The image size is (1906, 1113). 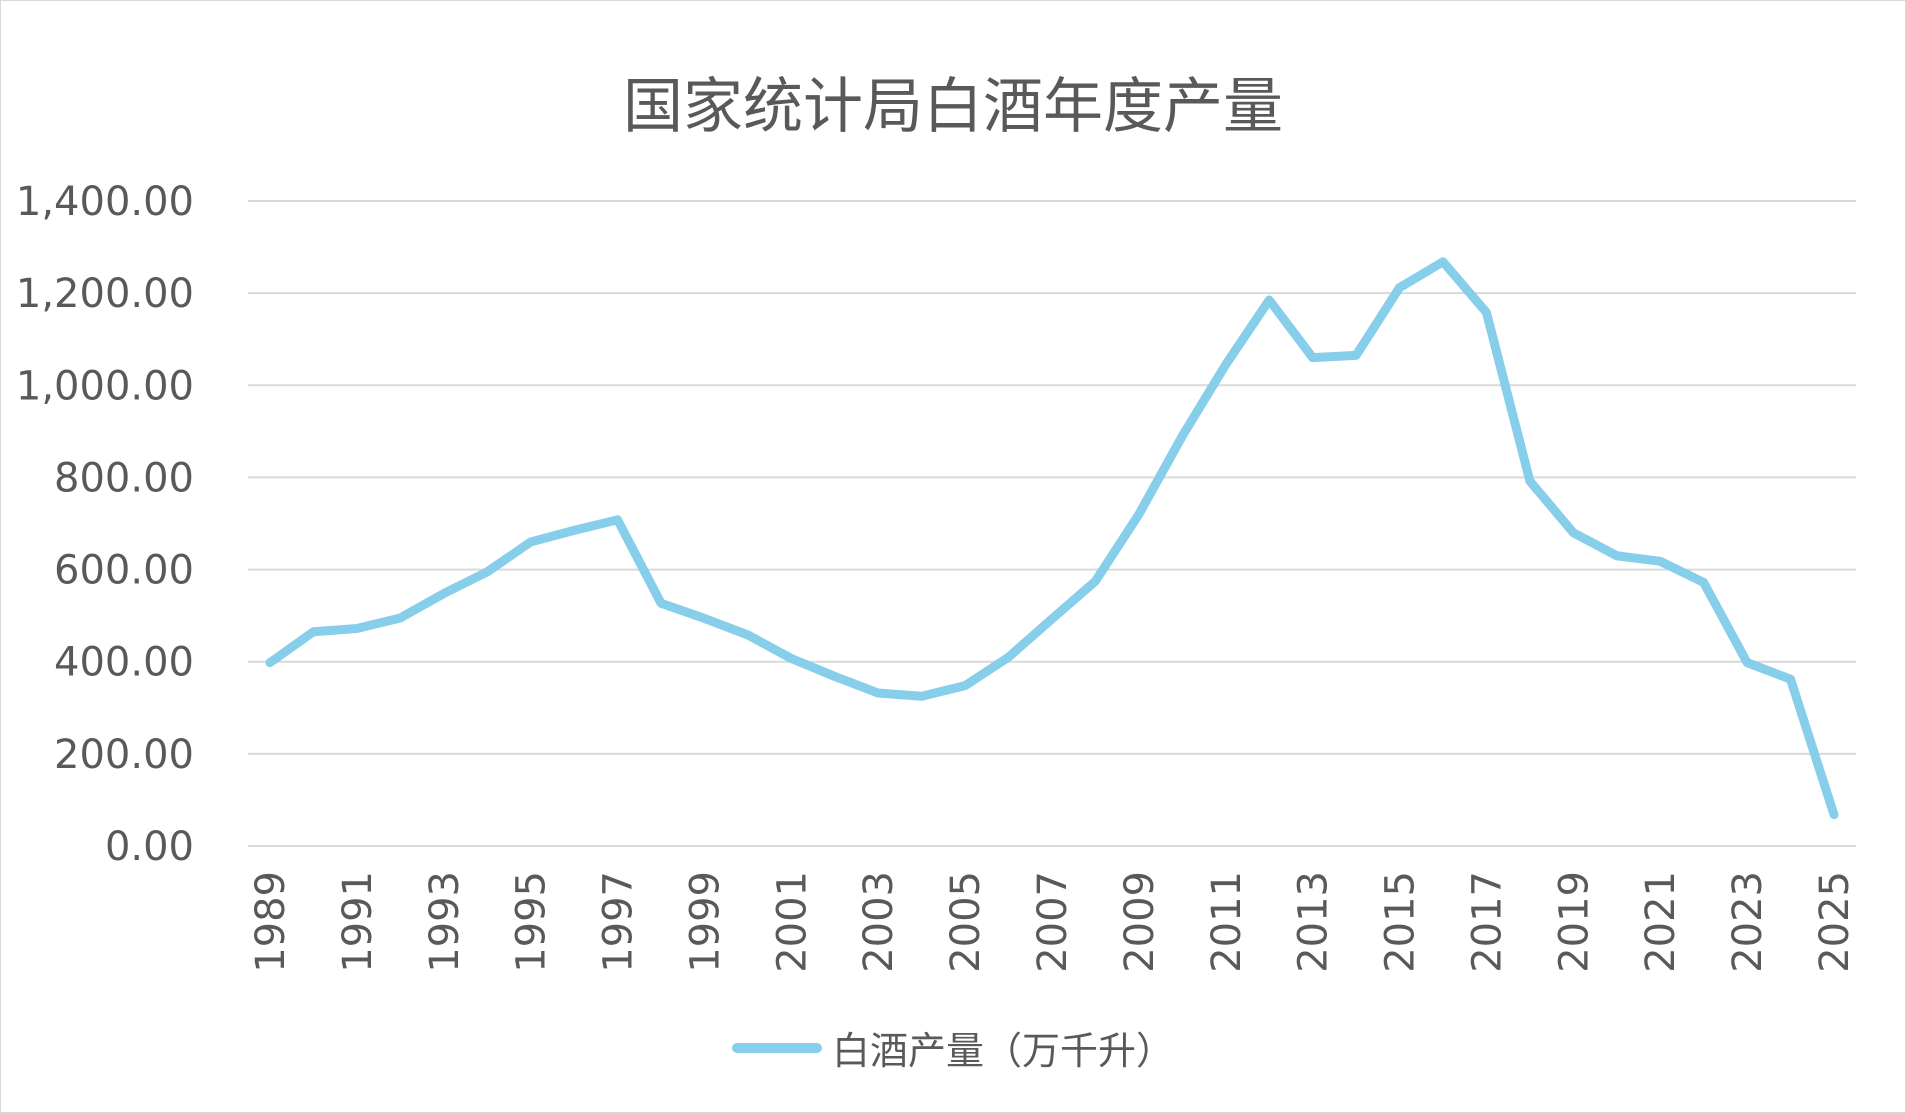 What do you see at coordinates (1002, 1051) in the screenshot?
I see `legend-label: 白酒产量（万千升）` at bounding box center [1002, 1051].